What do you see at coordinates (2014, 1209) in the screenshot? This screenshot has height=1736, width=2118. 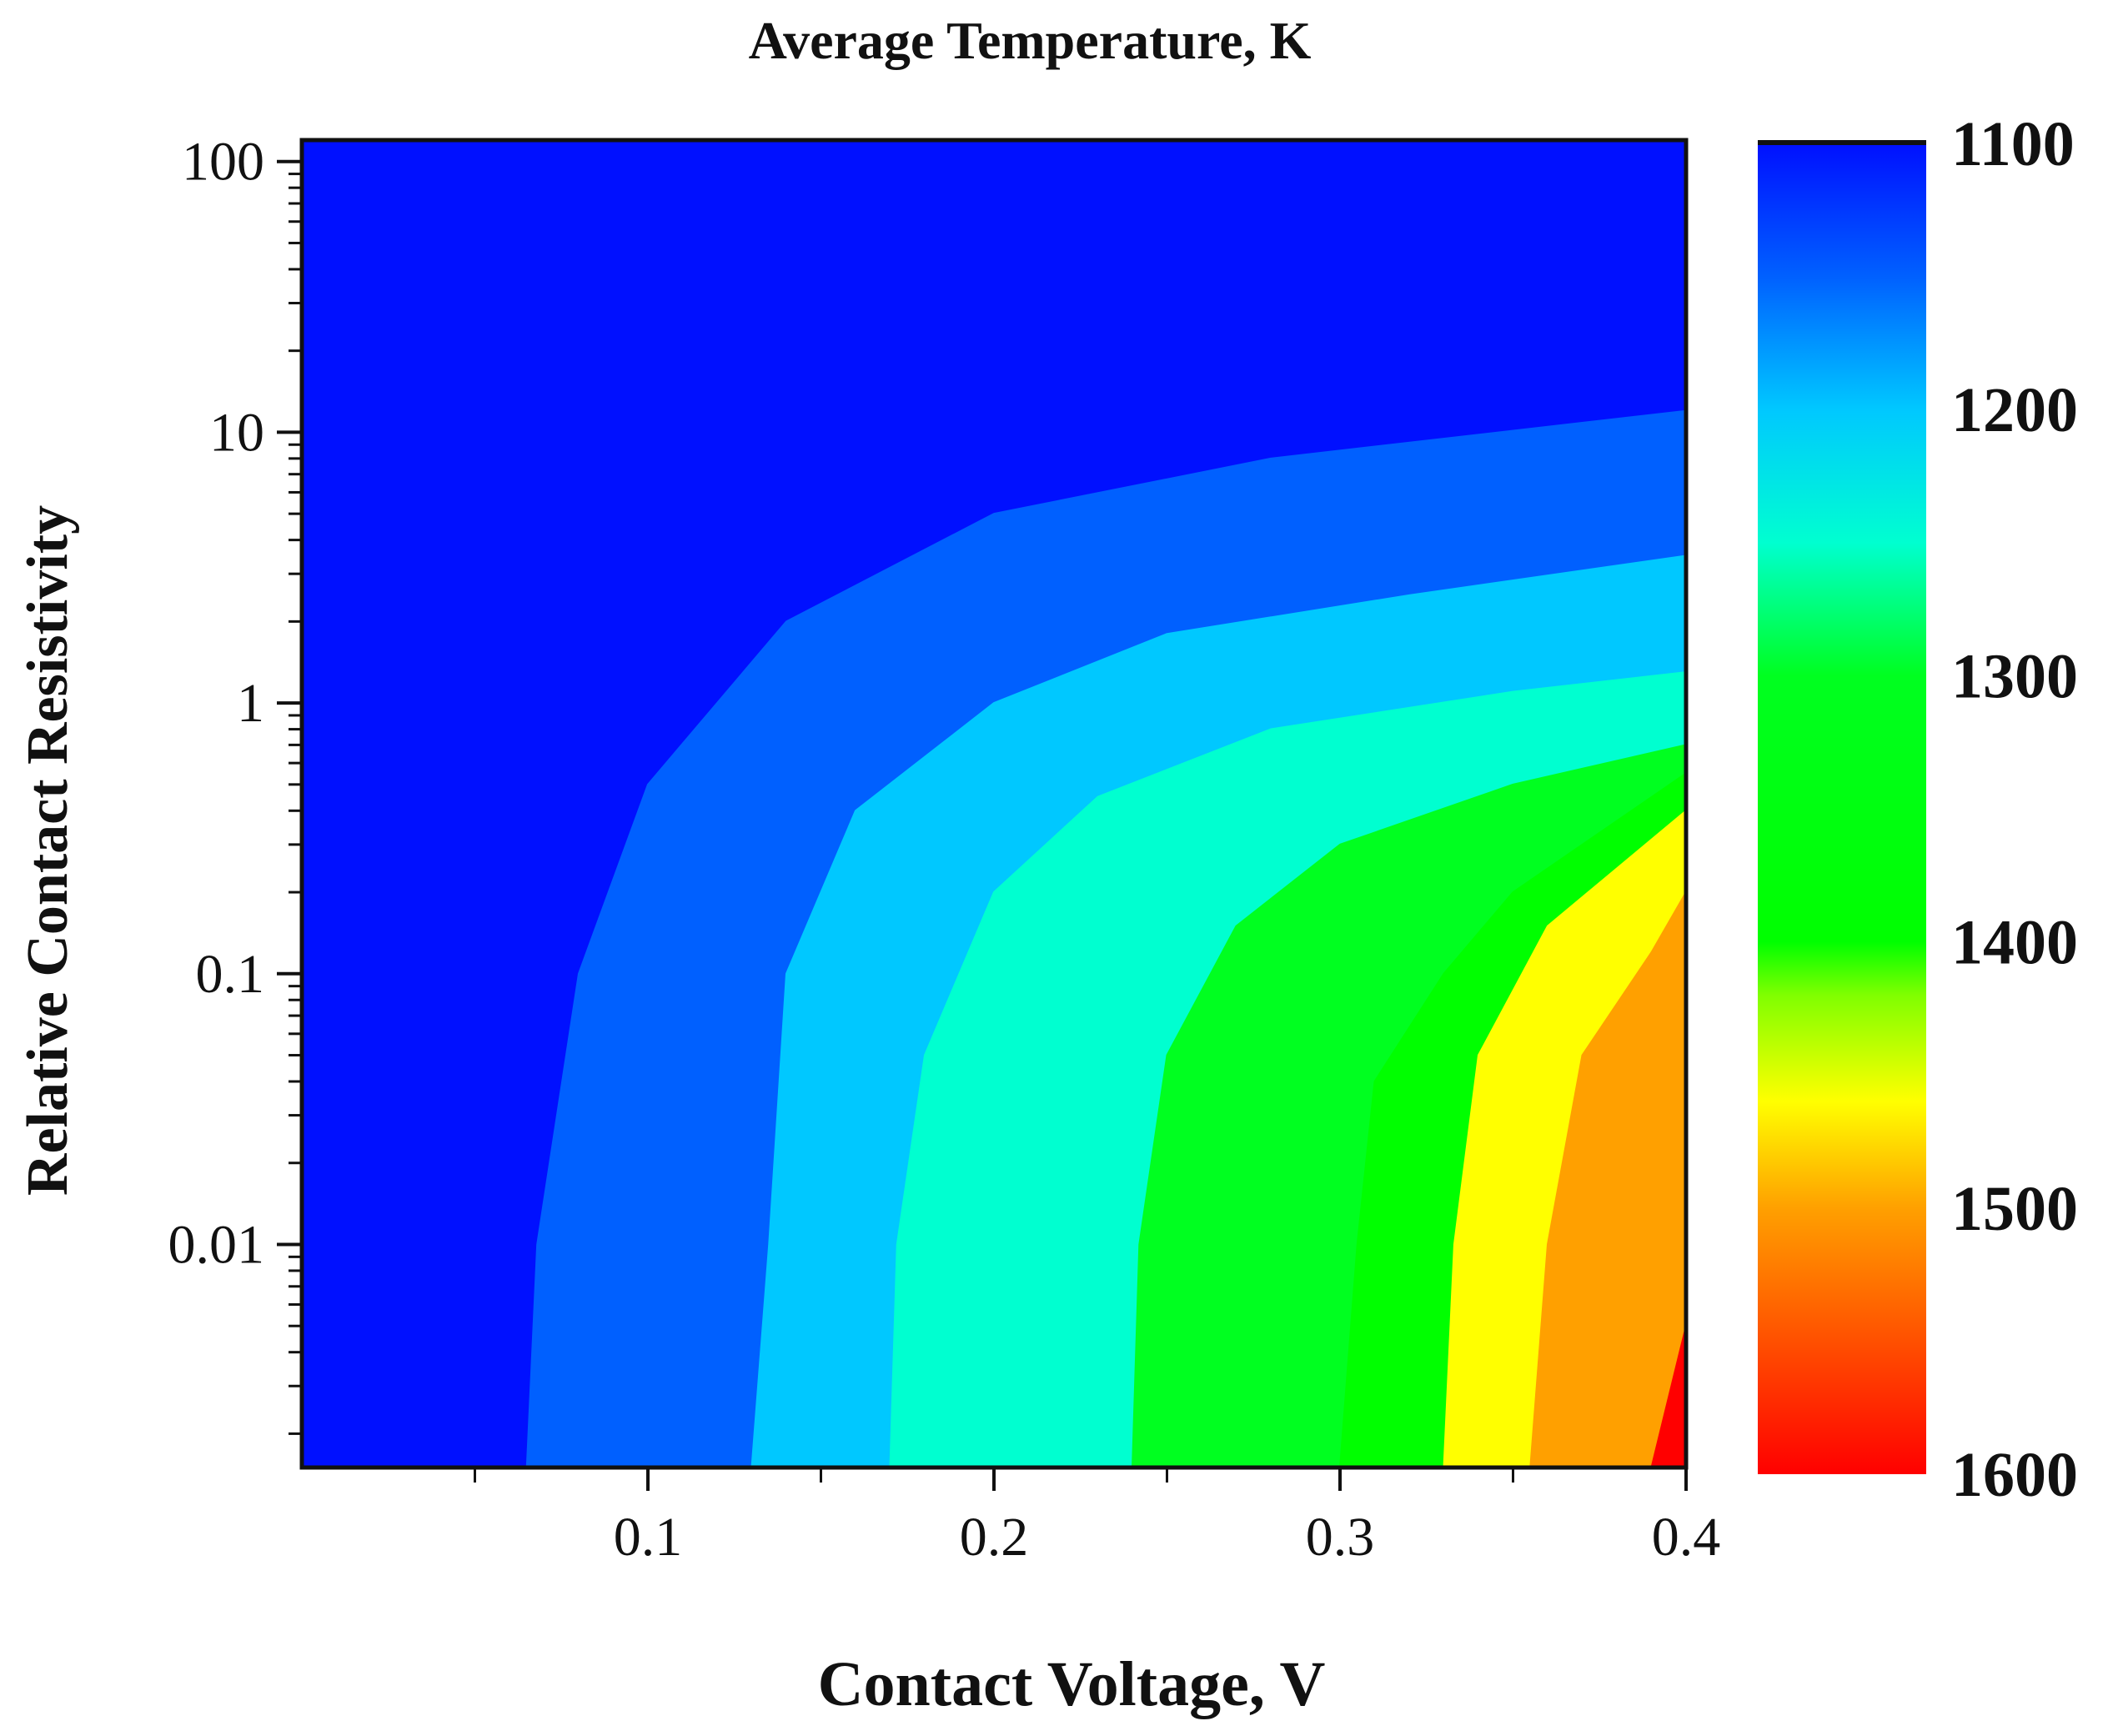 I see `colorbar-tick-label: 1500` at bounding box center [2014, 1209].